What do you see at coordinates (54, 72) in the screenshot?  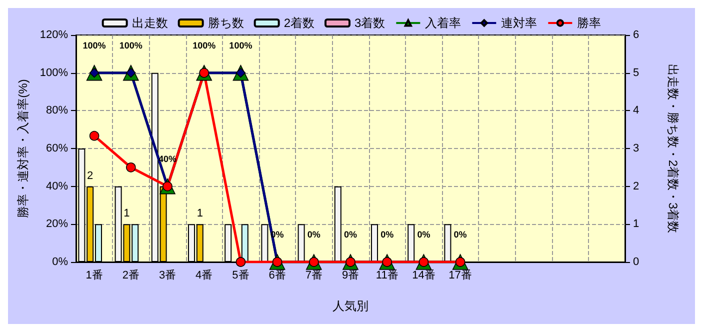 I see `y-tick-label: 100%` at bounding box center [54, 72].